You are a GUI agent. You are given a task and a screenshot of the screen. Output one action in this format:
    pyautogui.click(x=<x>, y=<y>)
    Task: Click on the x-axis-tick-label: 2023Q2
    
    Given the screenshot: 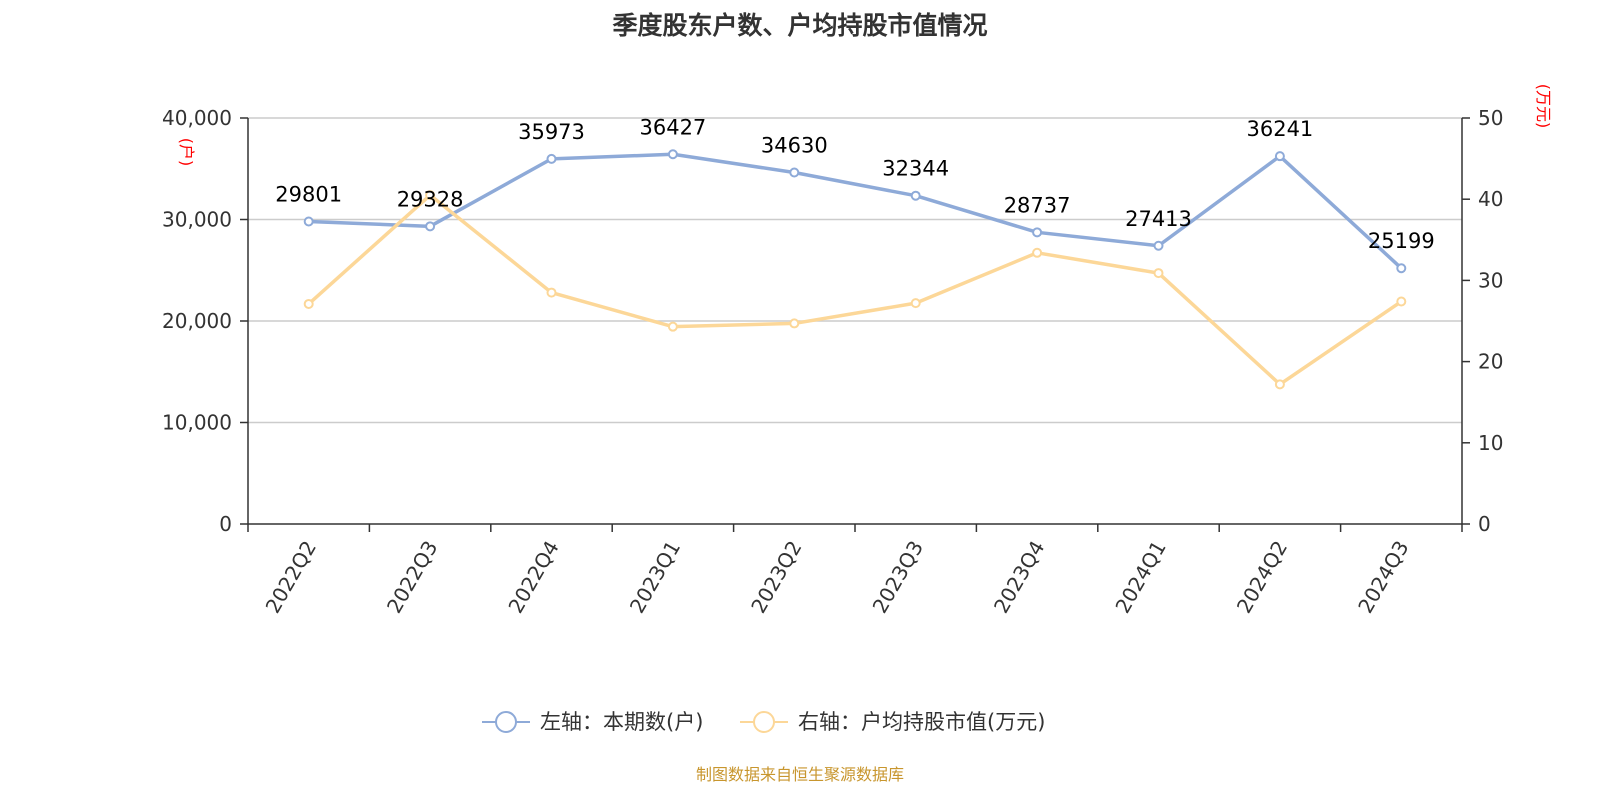 What is the action you would take?
    pyautogui.click(x=776, y=577)
    